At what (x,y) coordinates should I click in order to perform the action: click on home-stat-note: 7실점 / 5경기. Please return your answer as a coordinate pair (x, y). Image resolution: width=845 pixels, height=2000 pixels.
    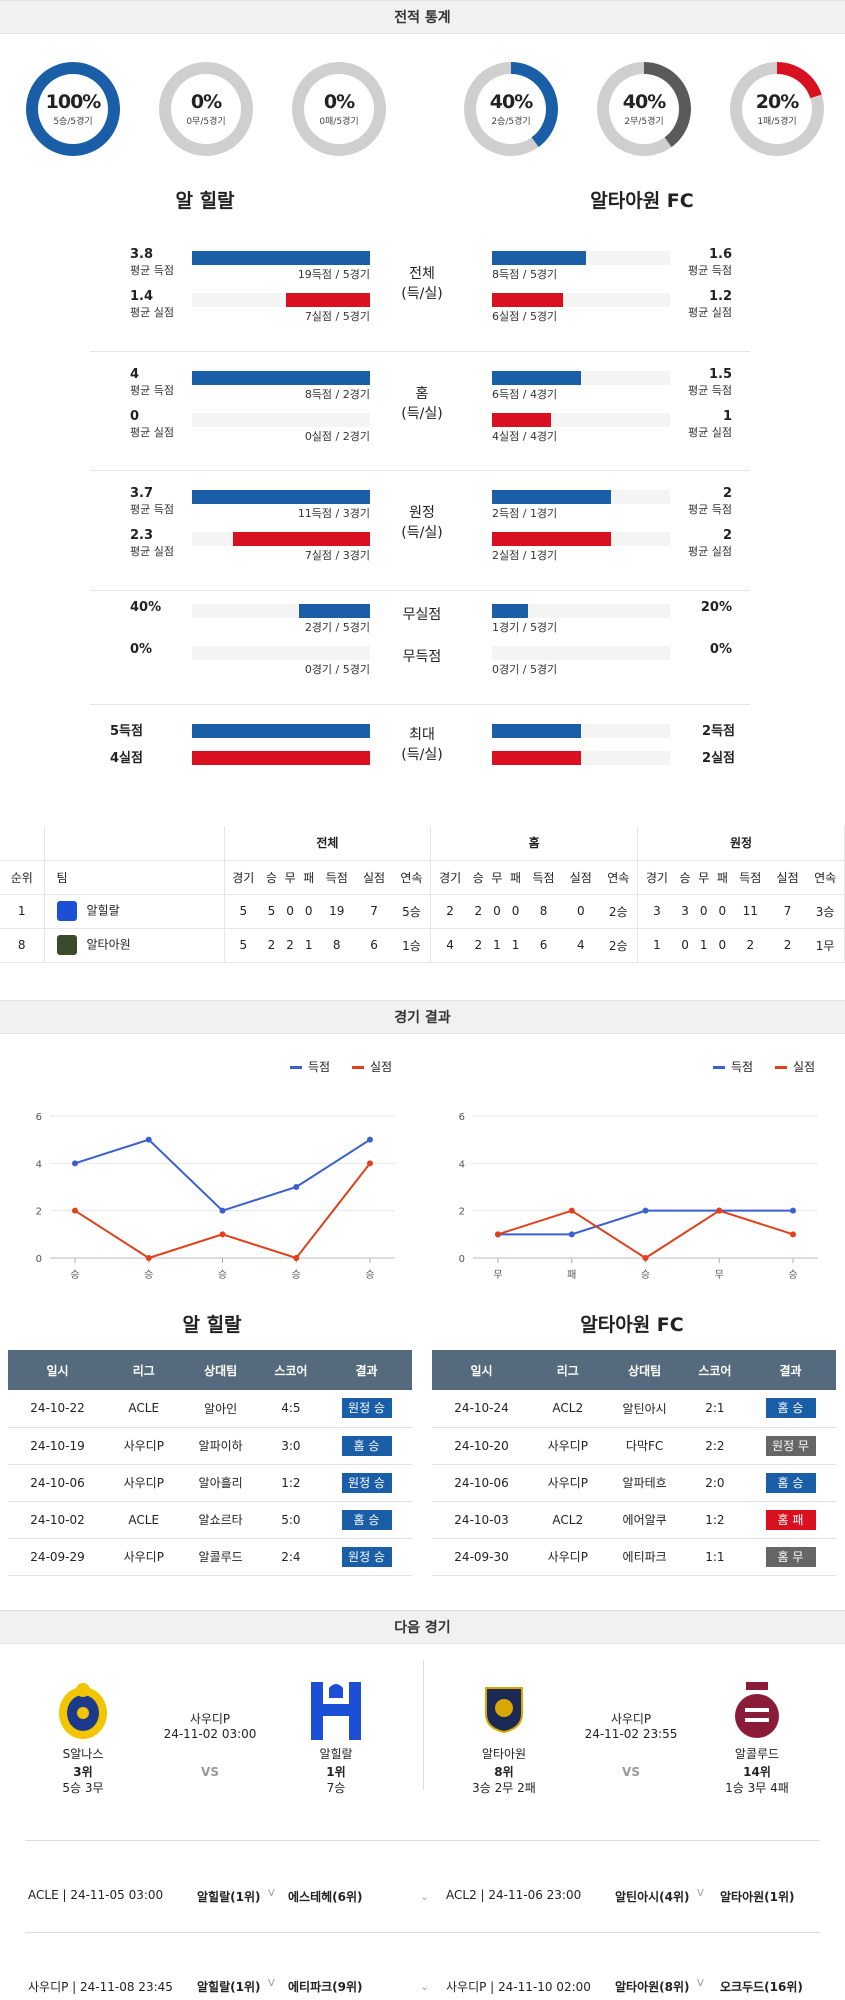
    Looking at the image, I should click on (337, 316).